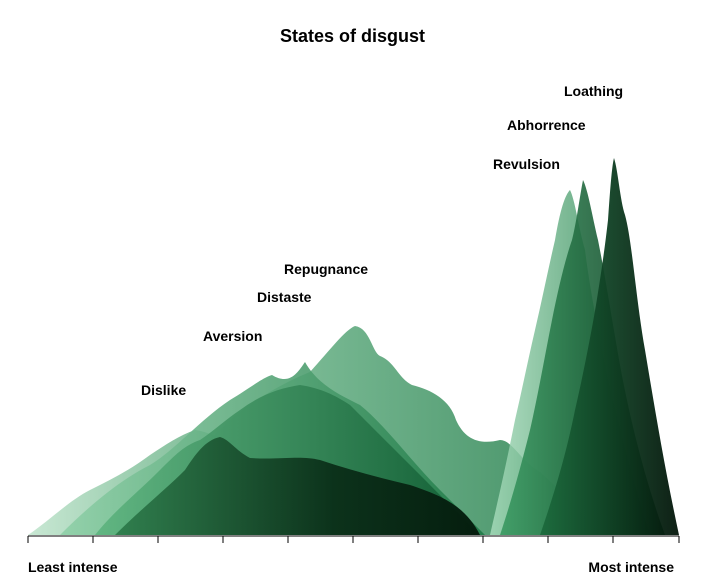  Describe the element at coordinates (352, 36) in the screenshot. I see `diagram-title: States of disgust` at that location.